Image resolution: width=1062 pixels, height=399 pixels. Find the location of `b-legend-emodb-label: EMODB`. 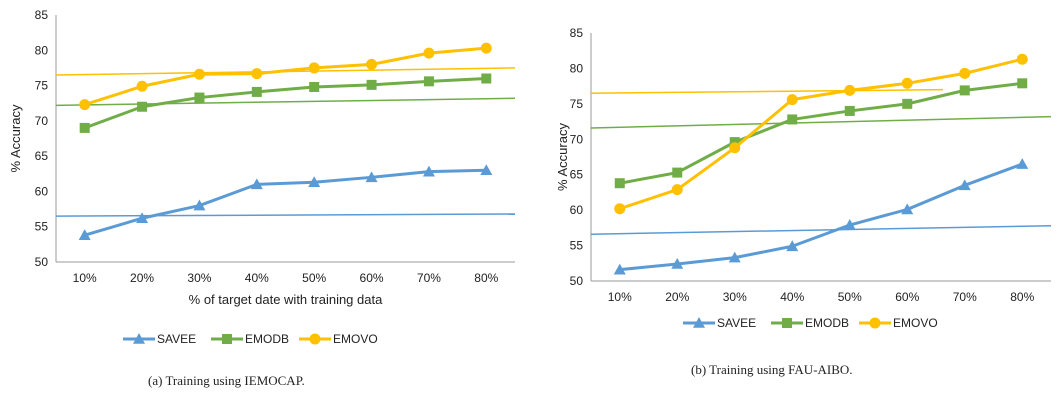

b-legend-emodb-label: EMODB is located at coordinates (827, 323).